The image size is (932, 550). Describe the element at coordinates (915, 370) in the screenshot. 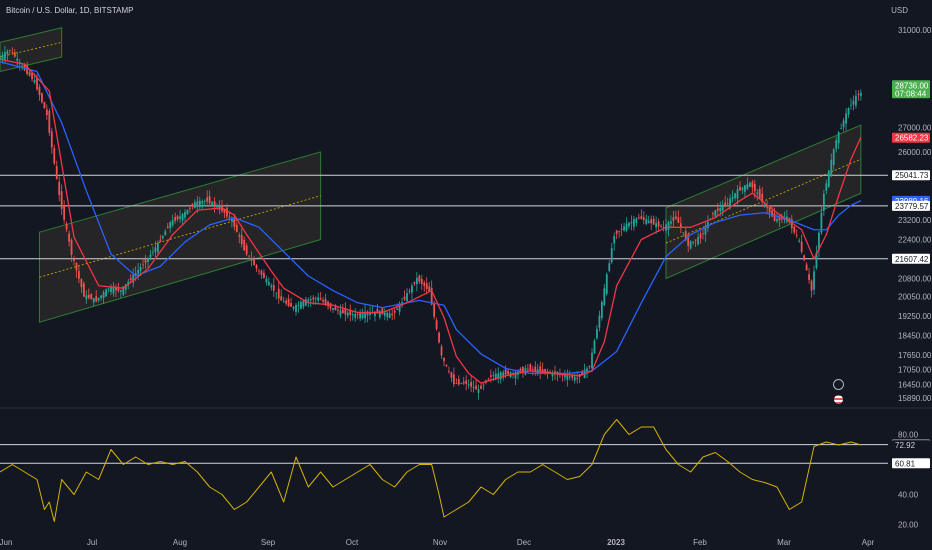

I see `price-tick-label: 17050.00` at that location.